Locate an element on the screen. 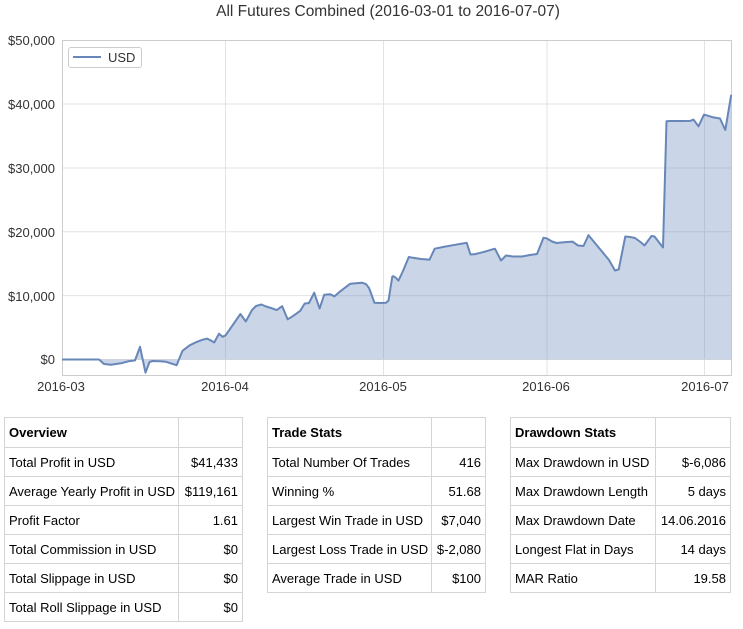  svg-text: $0 is located at coordinates (48, 359).